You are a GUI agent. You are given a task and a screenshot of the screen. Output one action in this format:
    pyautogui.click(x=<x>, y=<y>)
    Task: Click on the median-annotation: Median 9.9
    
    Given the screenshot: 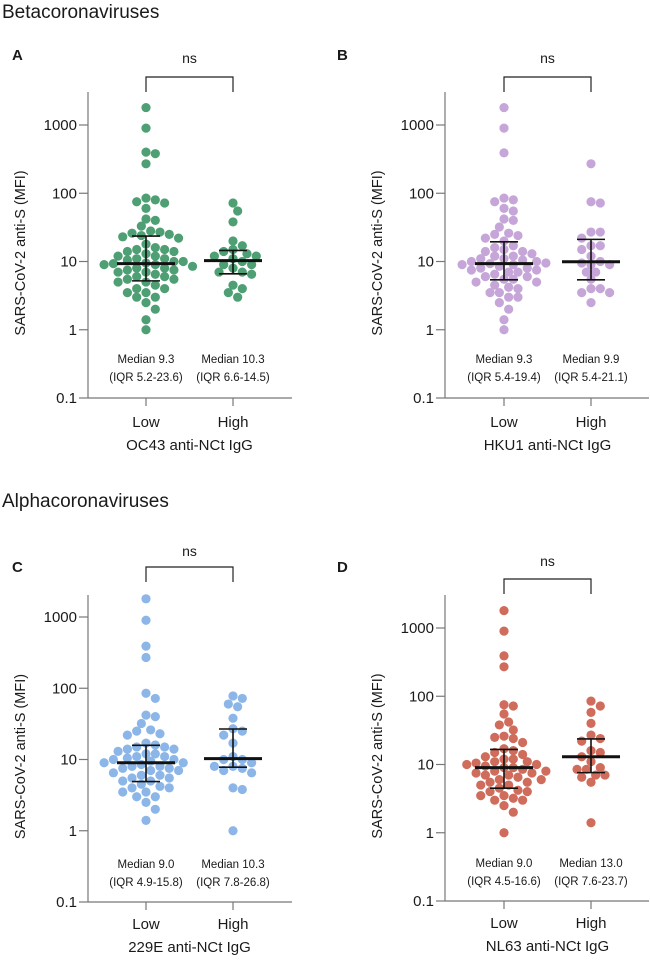 What is the action you would take?
    pyautogui.click(x=591, y=360)
    